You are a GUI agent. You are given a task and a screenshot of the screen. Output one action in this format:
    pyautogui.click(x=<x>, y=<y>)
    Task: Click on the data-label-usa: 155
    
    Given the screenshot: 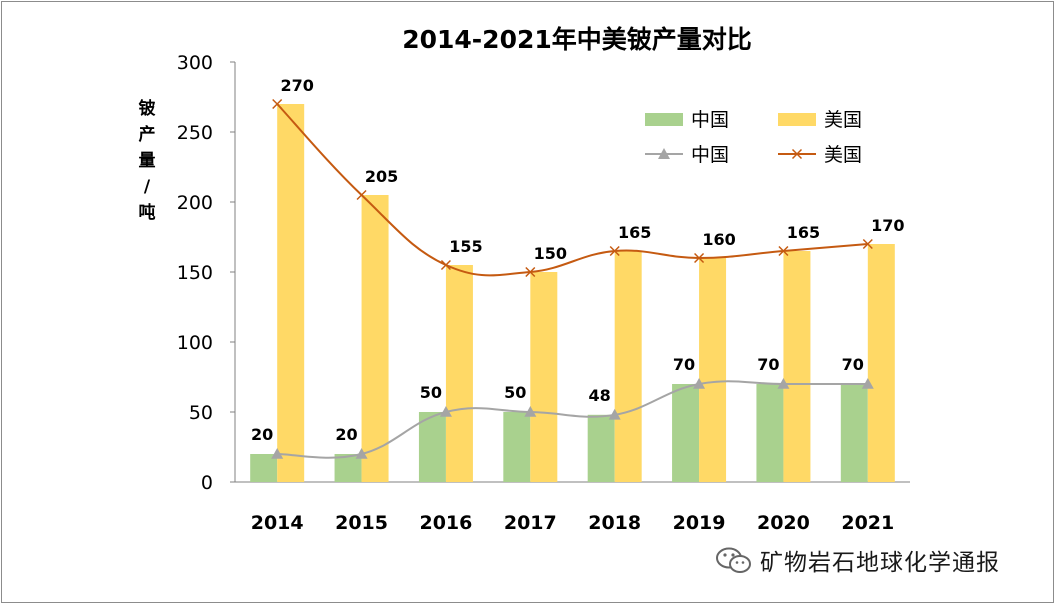 What is the action you would take?
    pyautogui.click(x=465, y=246)
    